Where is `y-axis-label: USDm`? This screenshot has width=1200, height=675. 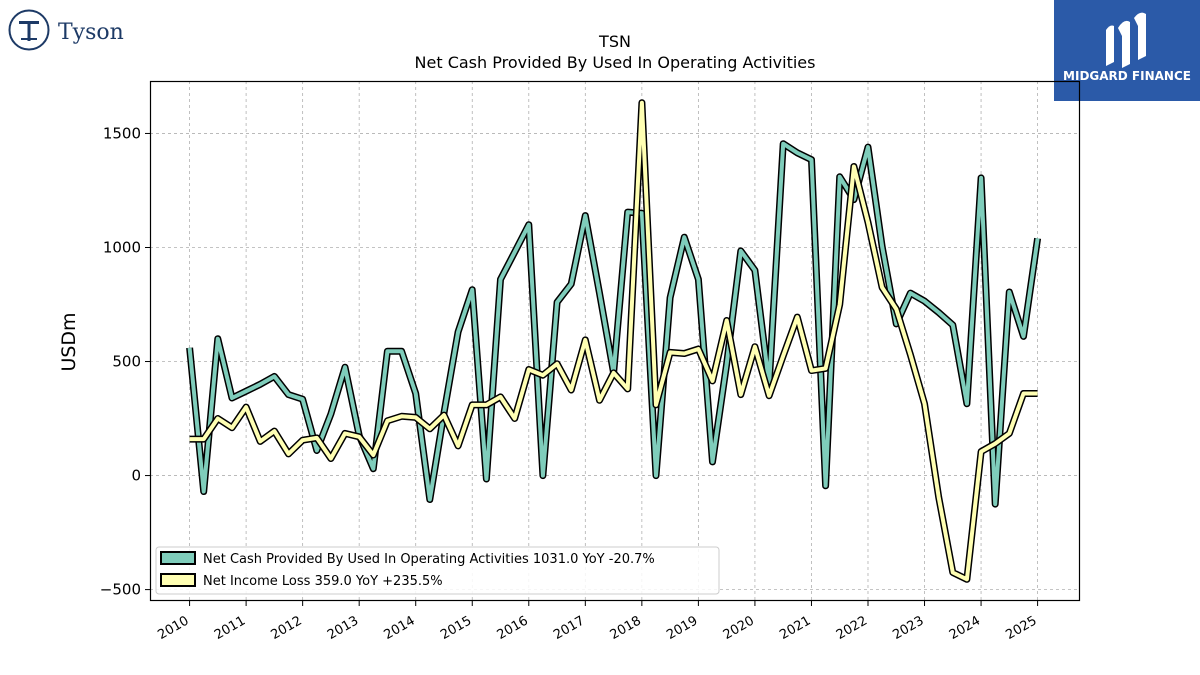 y-axis-label: USDm is located at coordinates (69, 341).